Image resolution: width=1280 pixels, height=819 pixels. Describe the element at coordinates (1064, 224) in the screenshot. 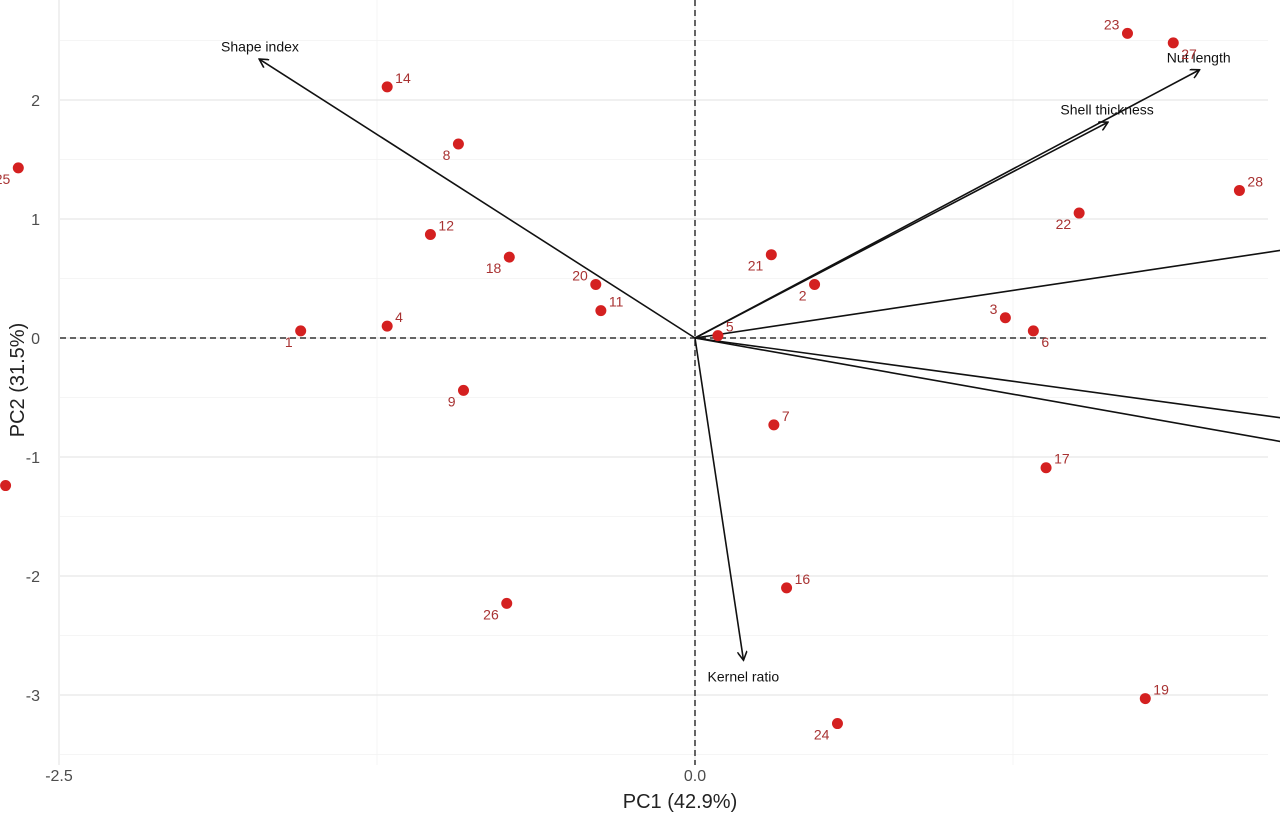

I see `score-label-22: 22` at that location.